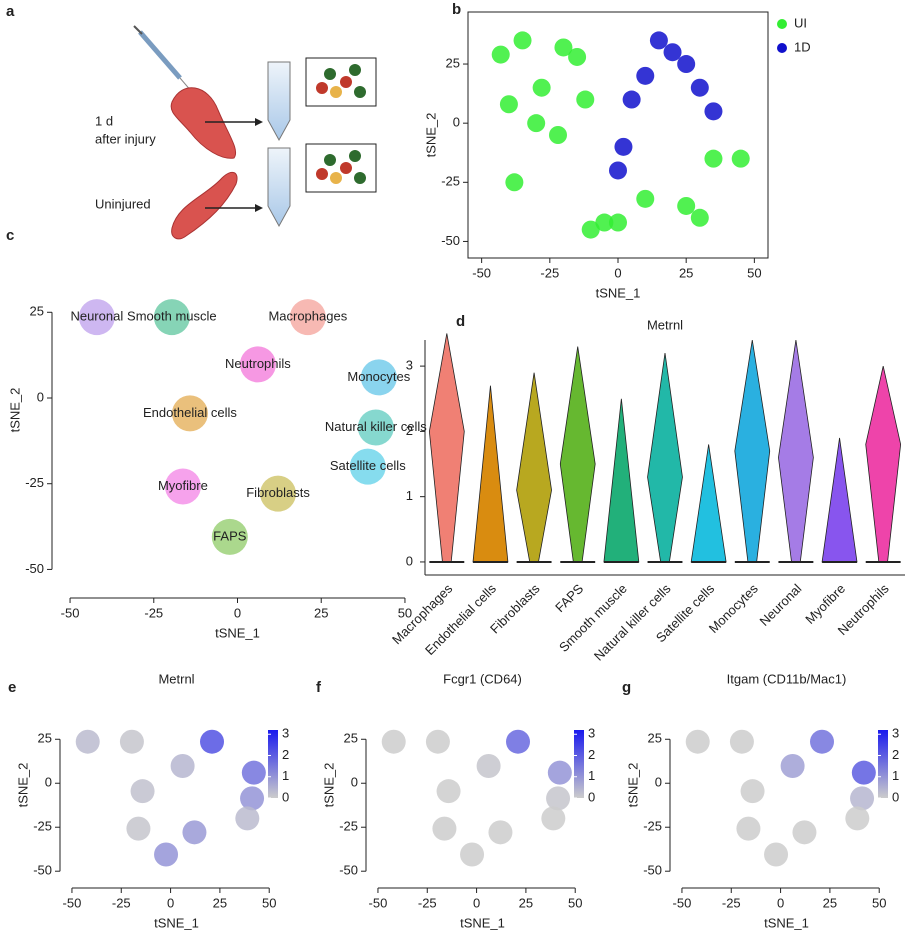  I want to click on colorbar-label: 0, so click(591, 796).